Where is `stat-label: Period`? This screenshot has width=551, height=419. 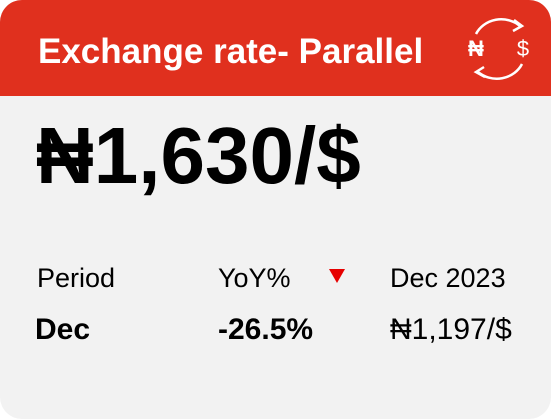
stat-label: Period is located at coordinates (76, 278).